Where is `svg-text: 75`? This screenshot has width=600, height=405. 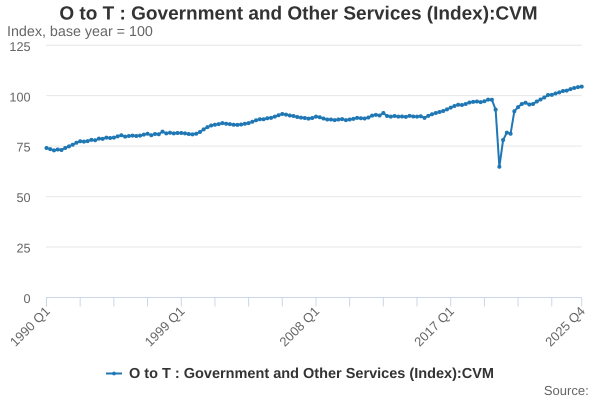
svg-text: 75 is located at coordinates (23, 148).